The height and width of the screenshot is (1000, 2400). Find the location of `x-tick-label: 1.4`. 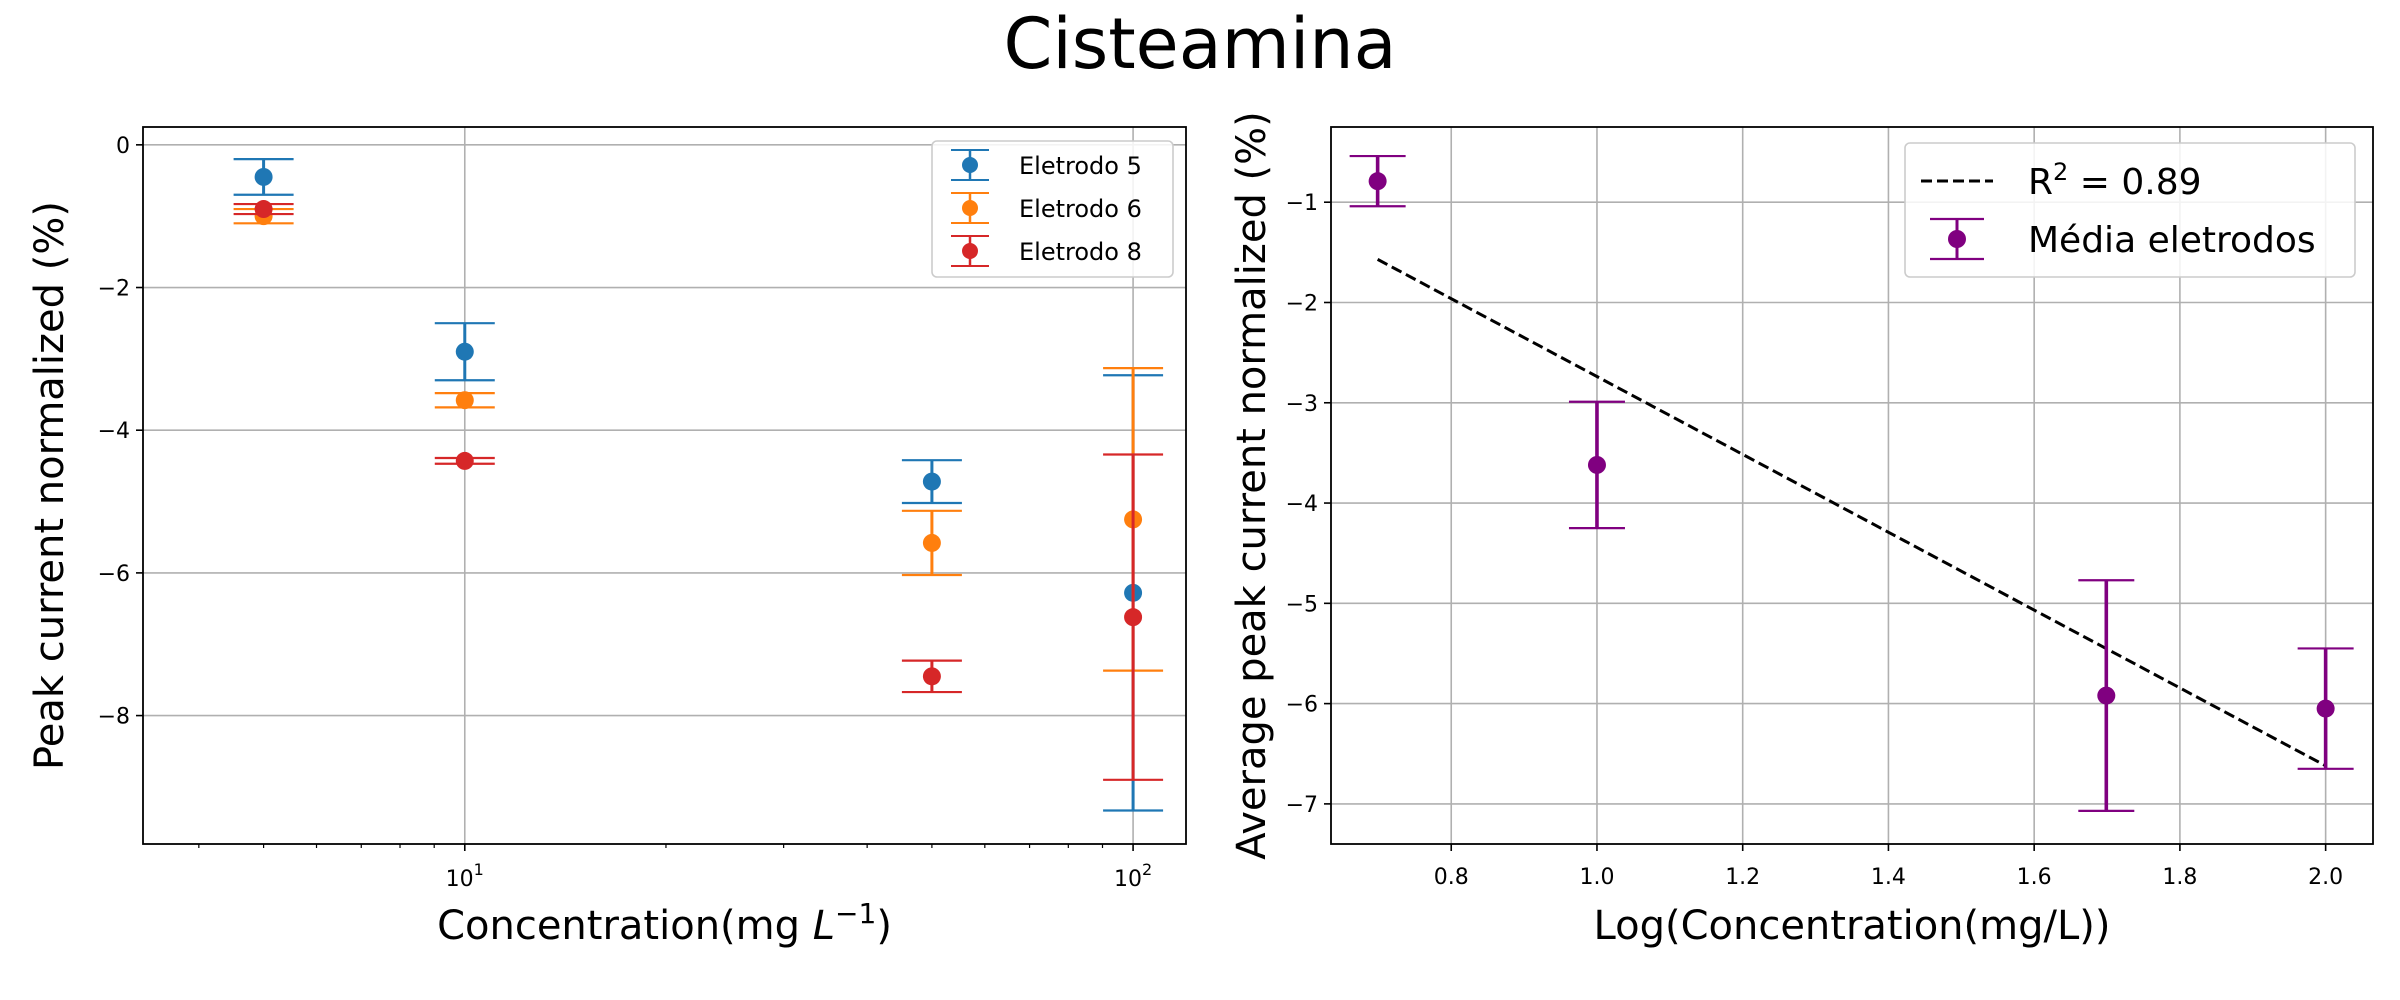

x-tick-label: 1.4 is located at coordinates (1888, 877).